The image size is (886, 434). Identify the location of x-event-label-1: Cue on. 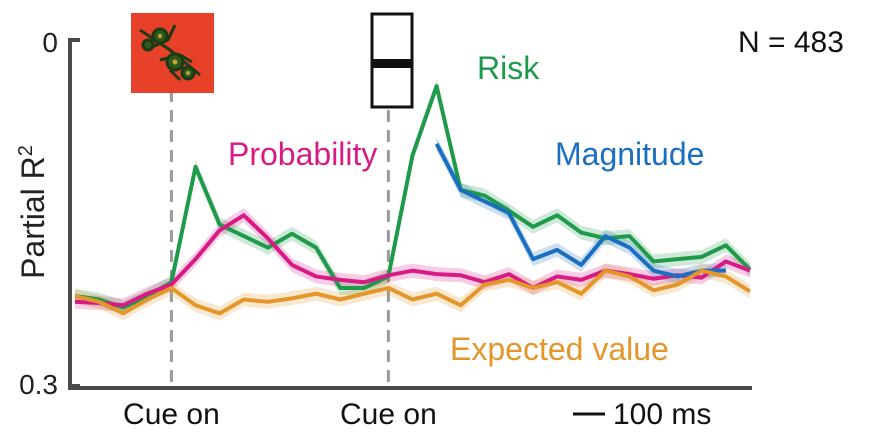
(171, 414).